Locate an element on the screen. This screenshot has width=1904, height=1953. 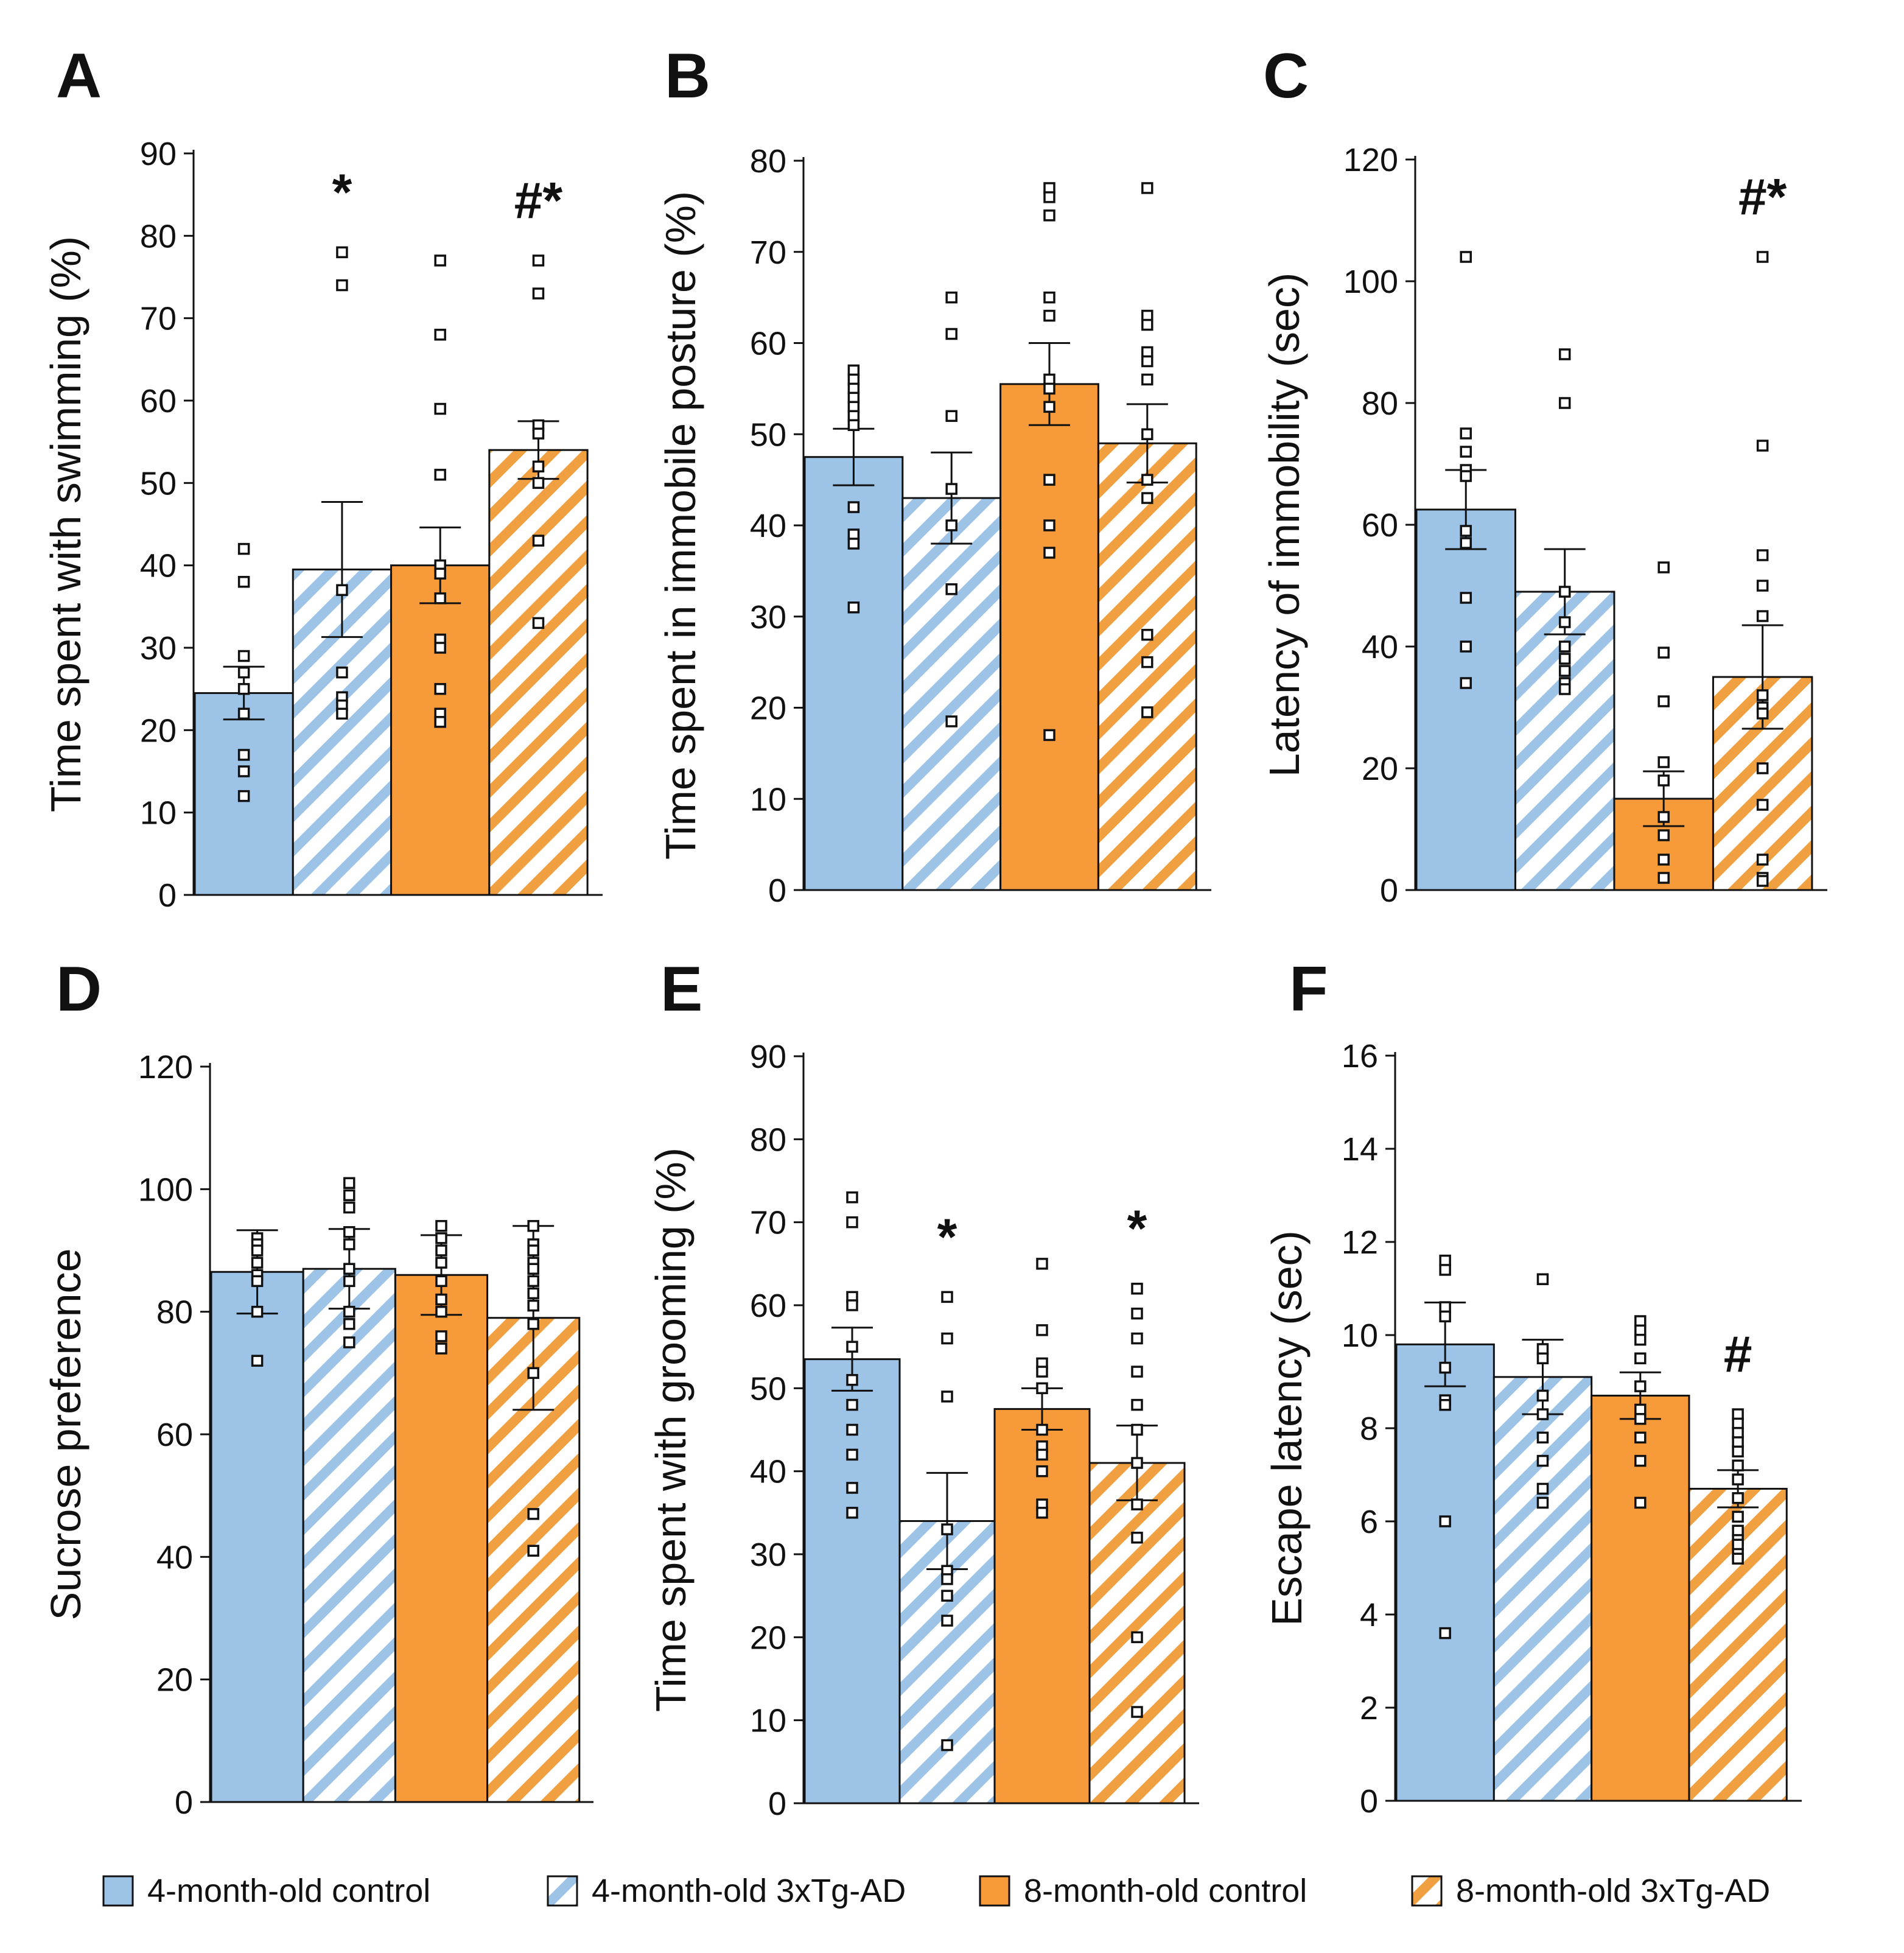
significance-marker: * is located at coordinates (342, 191).